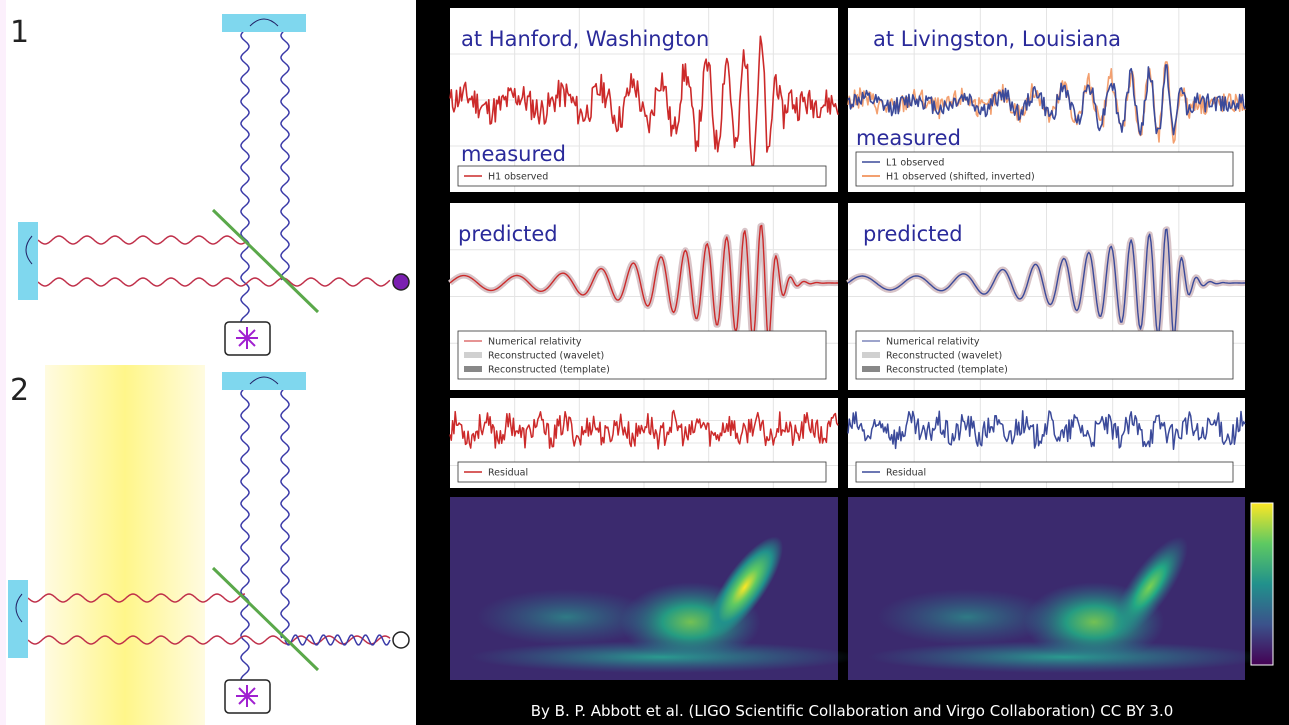  I want to click on panel-label: 2, so click(19, 390).